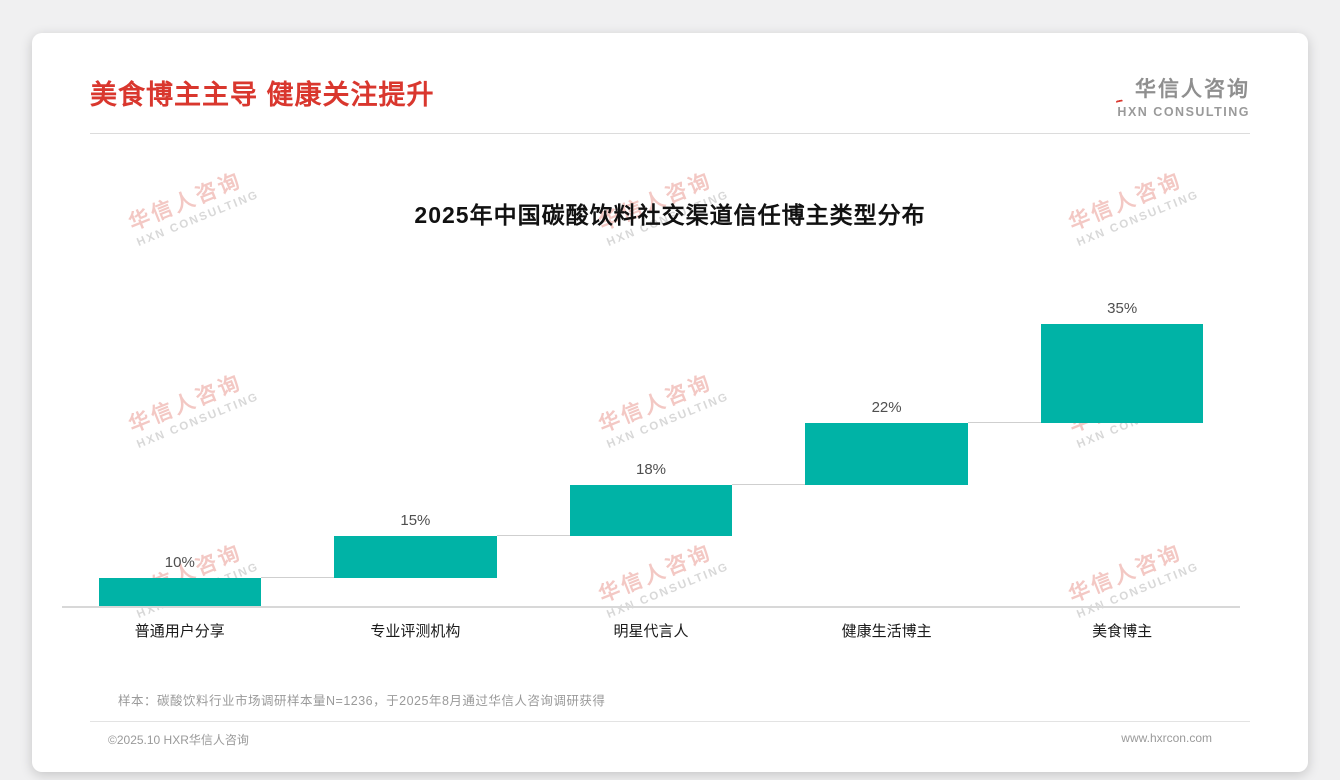  What do you see at coordinates (415, 520) in the screenshot?
I see `bar-value-label: 15%` at bounding box center [415, 520].